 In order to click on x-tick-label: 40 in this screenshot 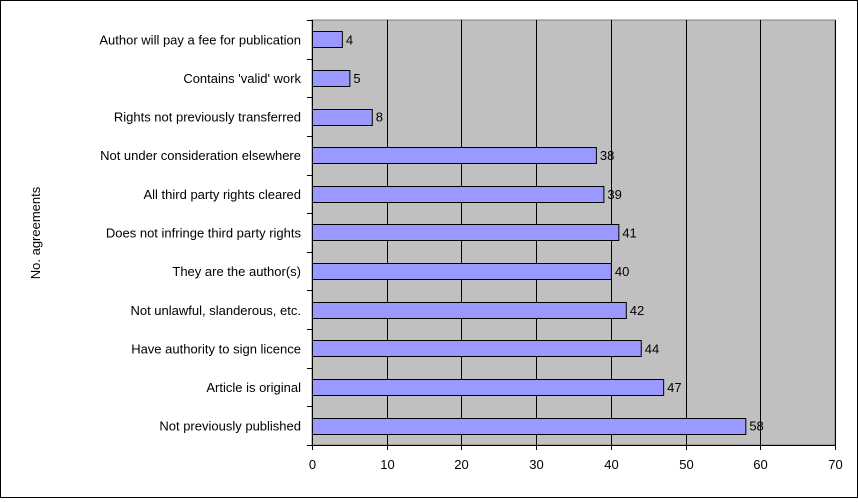, I will do `click(611, 464)`.